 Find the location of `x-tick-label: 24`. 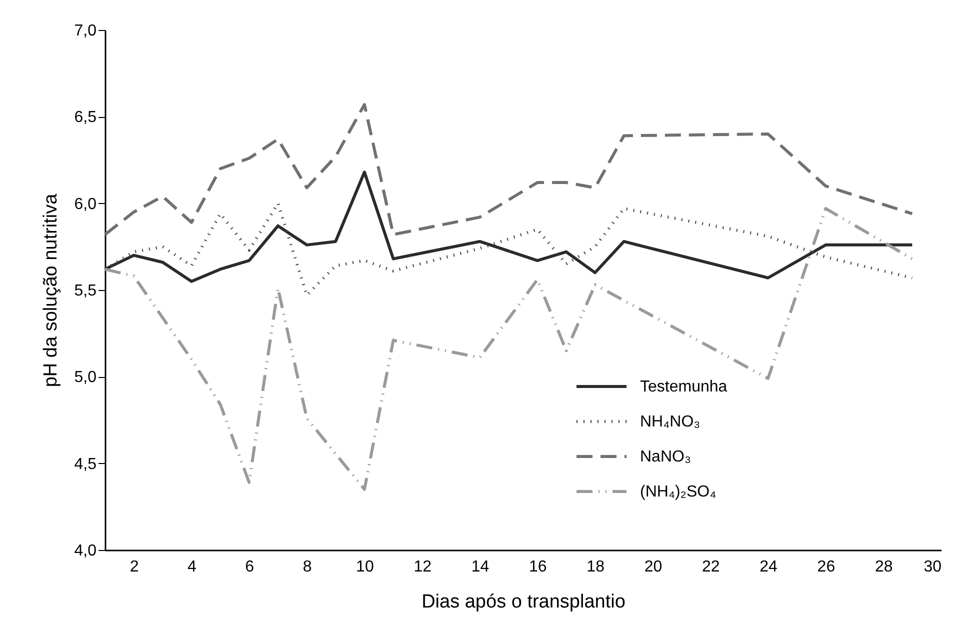

x-tick-label: 24 is located at coordinates (769, 567).